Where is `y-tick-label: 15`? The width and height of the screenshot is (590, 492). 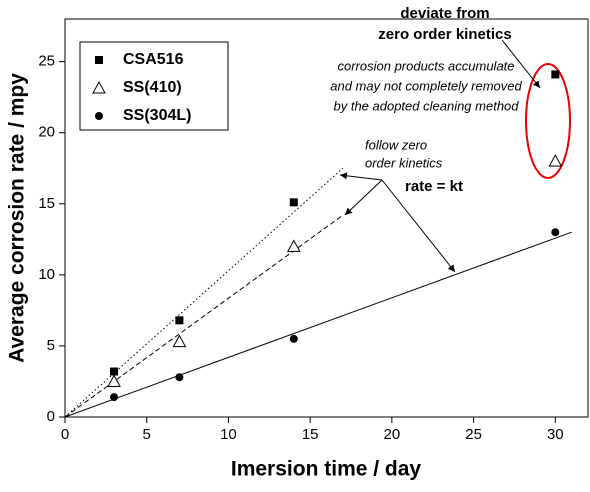
y-tick-label: 15 is located at coordinates (46, 203).